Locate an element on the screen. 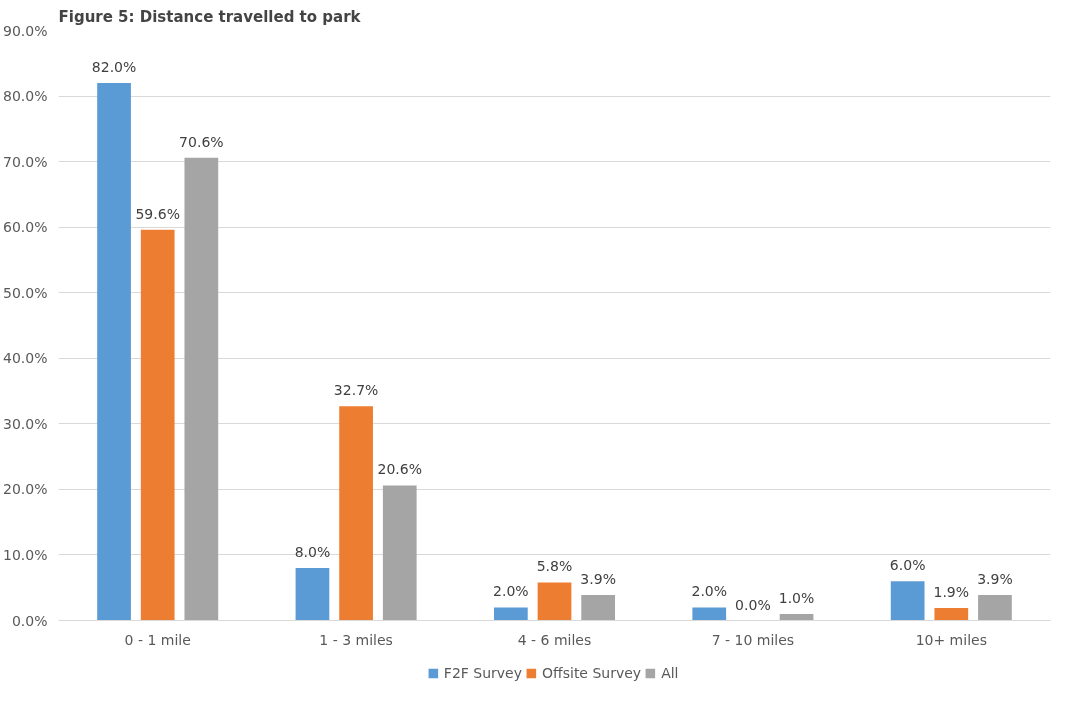 This screenshot has height=711, width=1087. y-tick-label: 50.0% is located at coordinates (25, 292).